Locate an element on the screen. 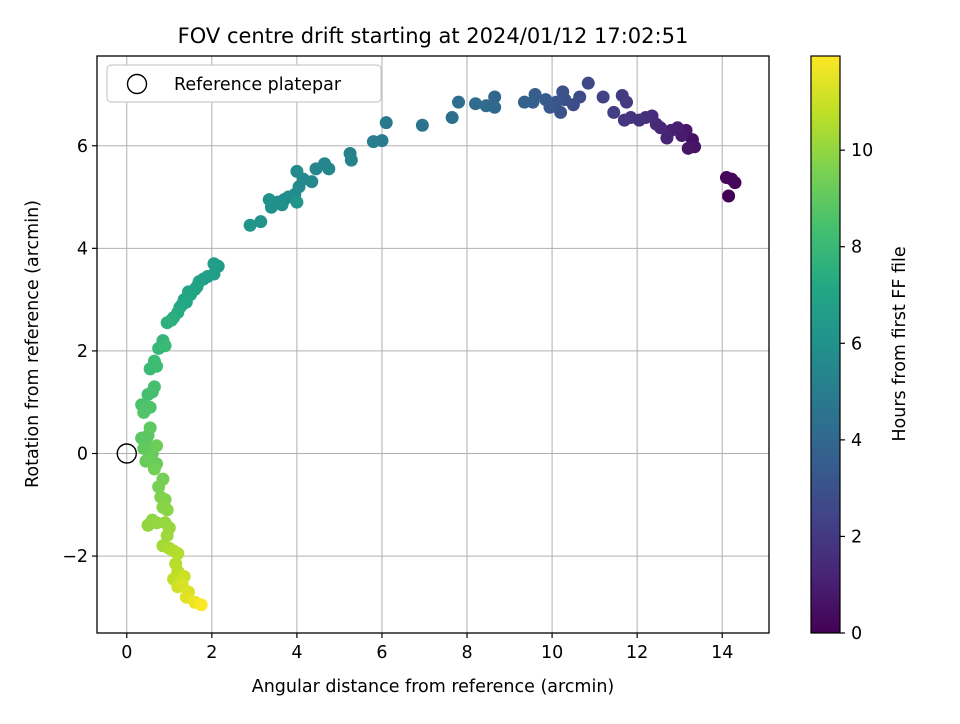 The height and width of the screenshot is (724, 960). colorbar-tick-label: 4 is located at coordinates (856, 441).